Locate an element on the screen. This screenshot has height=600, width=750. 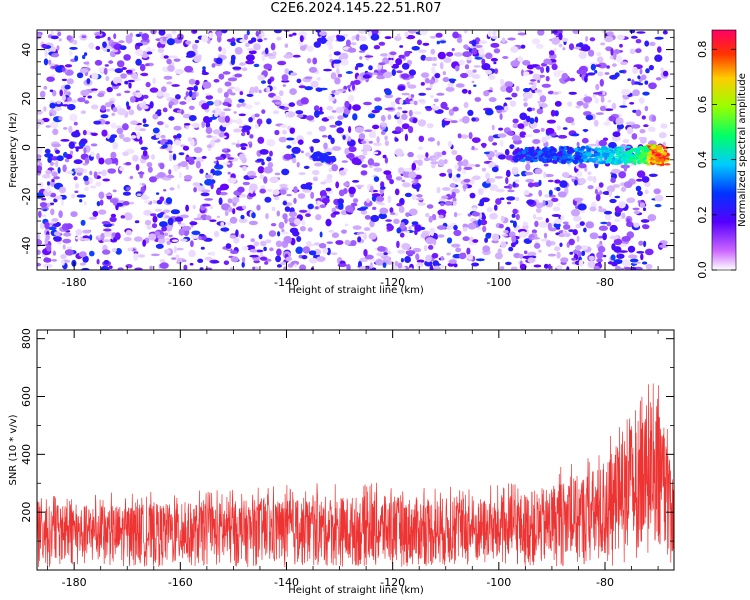
colorbar-tick-label: 0.4 is located at coordinates (702, 160).